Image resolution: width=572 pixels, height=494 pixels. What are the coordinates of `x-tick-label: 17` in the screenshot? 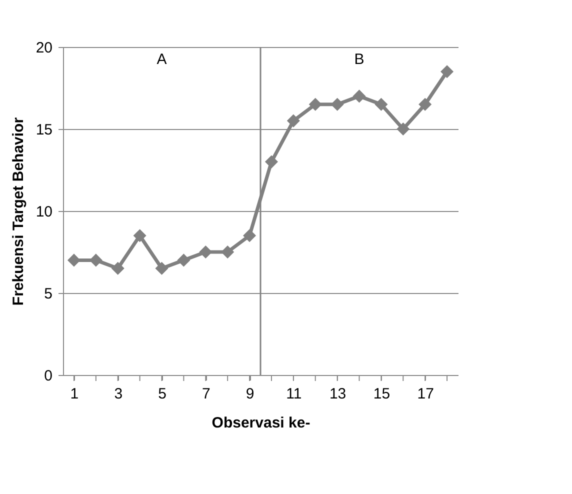 It's located at (425, 394).